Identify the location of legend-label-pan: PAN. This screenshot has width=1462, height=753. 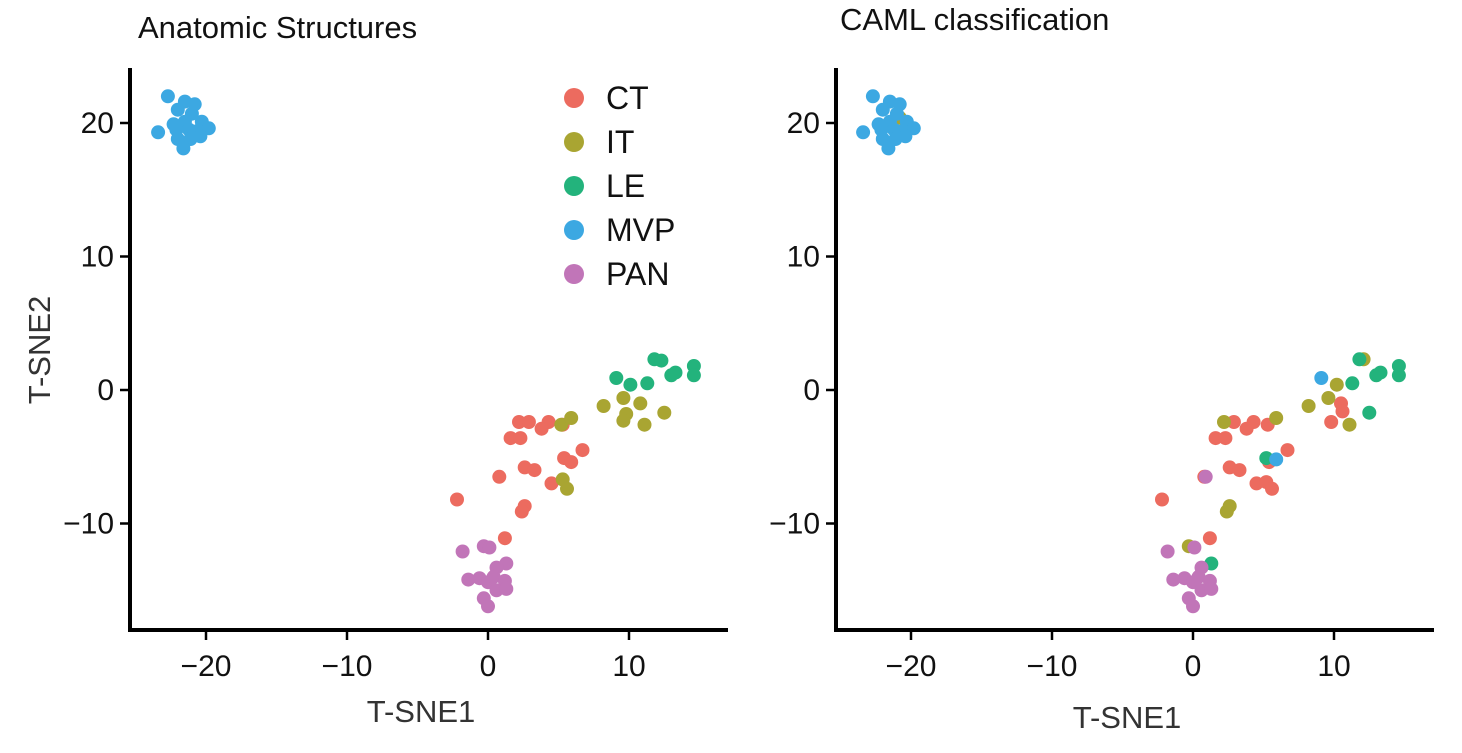
(637, 274).